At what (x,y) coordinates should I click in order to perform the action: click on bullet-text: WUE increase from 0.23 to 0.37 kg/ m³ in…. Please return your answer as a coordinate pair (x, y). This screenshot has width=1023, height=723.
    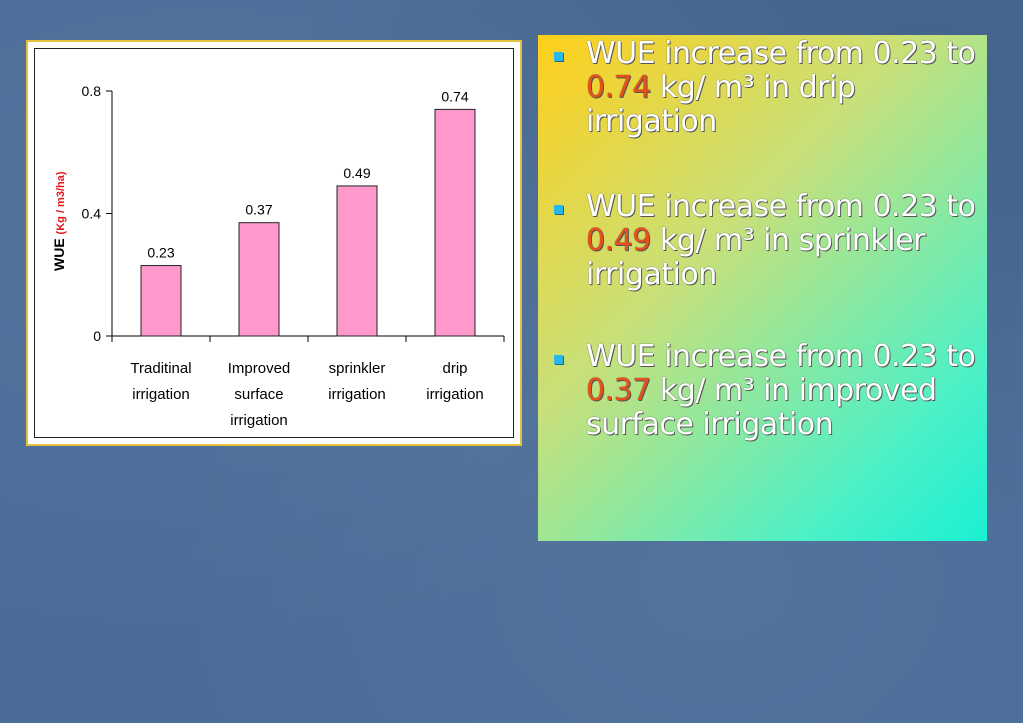
    Looking at the image, I should click on (781, 390).